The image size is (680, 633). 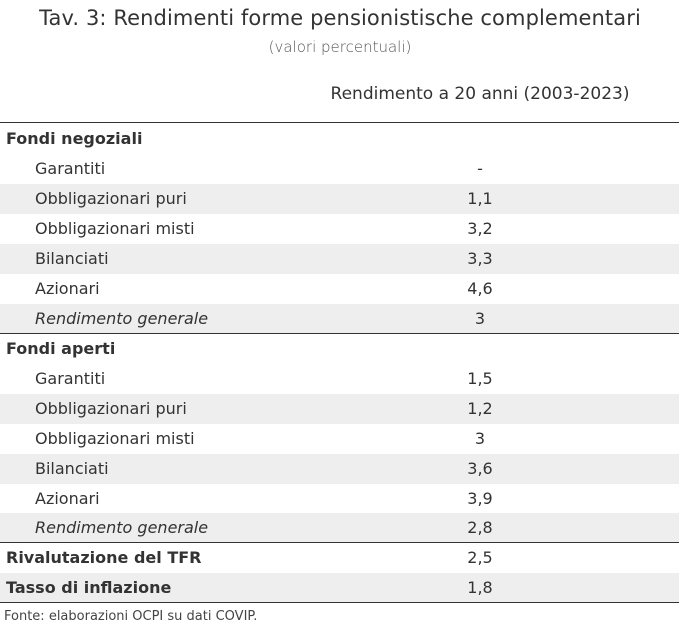 What do you see at coordinates (339, 602) in the screenshot?
I see `bottom-rule` at bounding box center [339, 602].